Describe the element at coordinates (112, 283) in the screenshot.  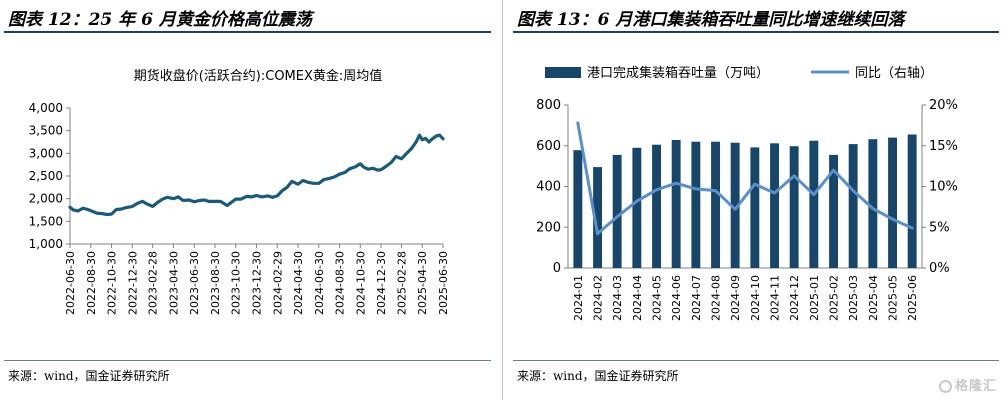
I see `x-tick-label: 2022-10-30` at that location.